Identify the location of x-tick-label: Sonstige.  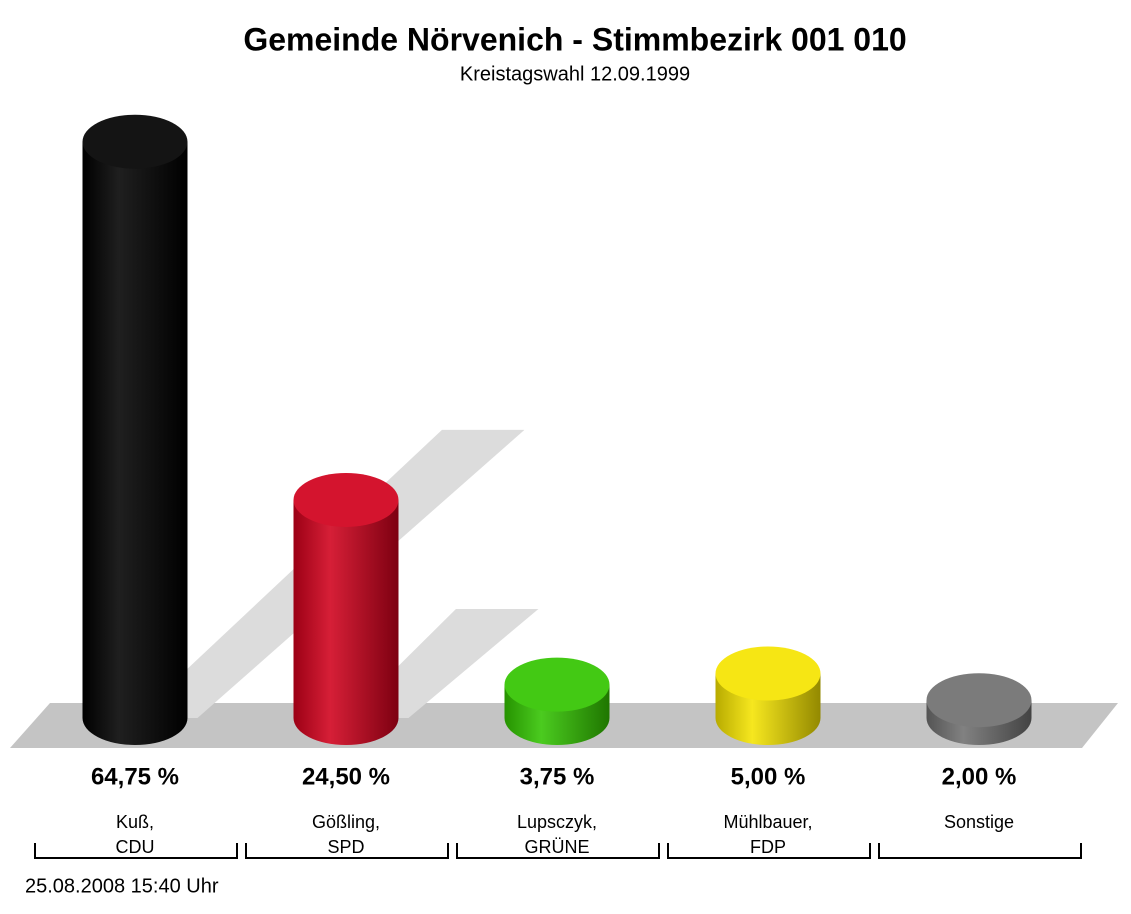
(979, 822).